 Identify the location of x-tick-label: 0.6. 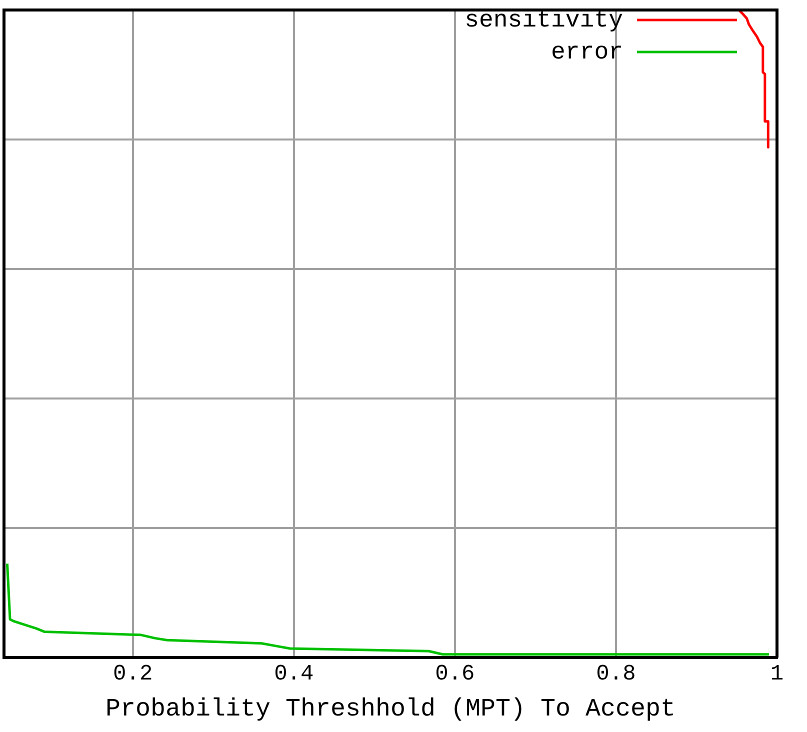
(455, 674).